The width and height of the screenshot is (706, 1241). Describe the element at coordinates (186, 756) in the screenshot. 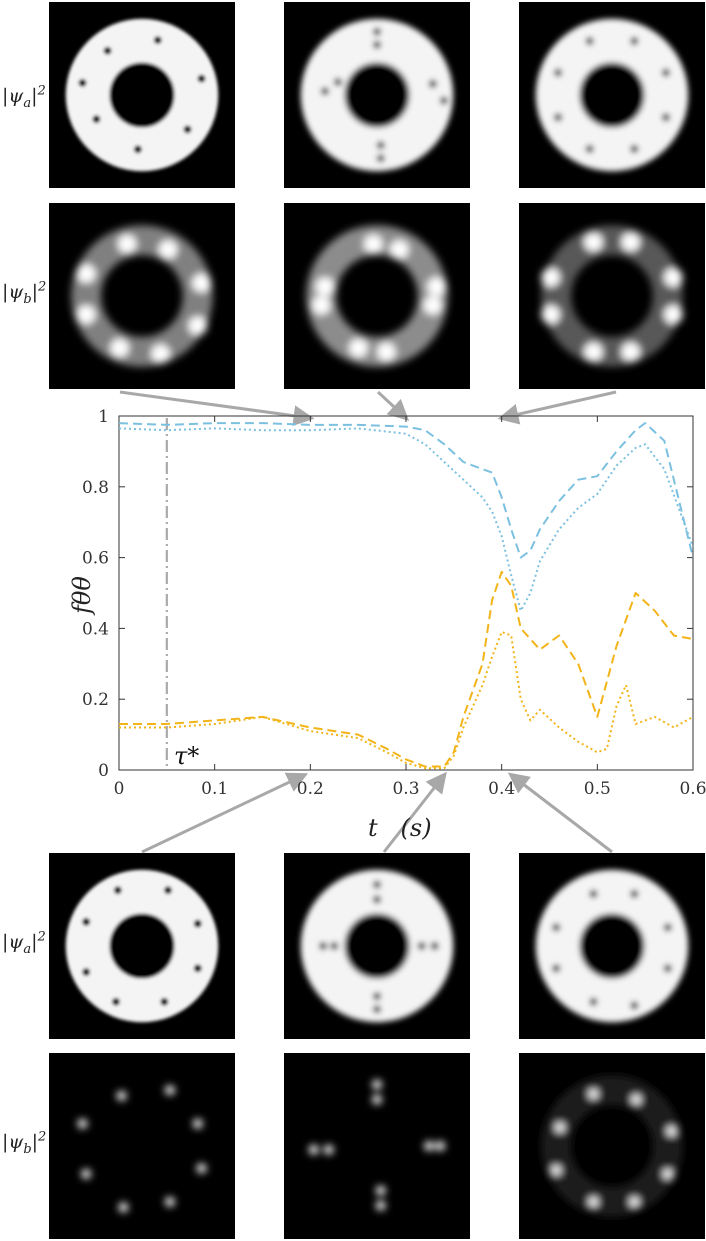

I see `tau-star-annotation: τ*` at that location.